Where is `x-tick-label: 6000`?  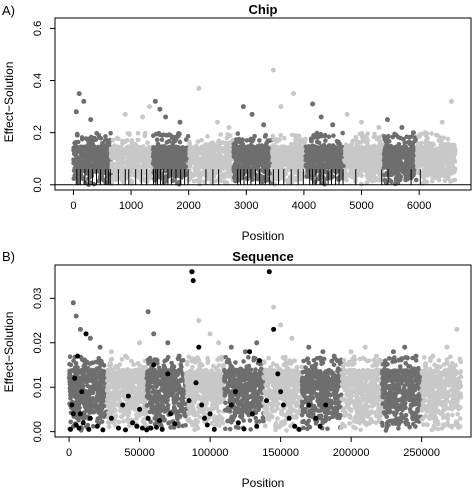
x-tick-label: 6000 is located at coordinates (419, 206).